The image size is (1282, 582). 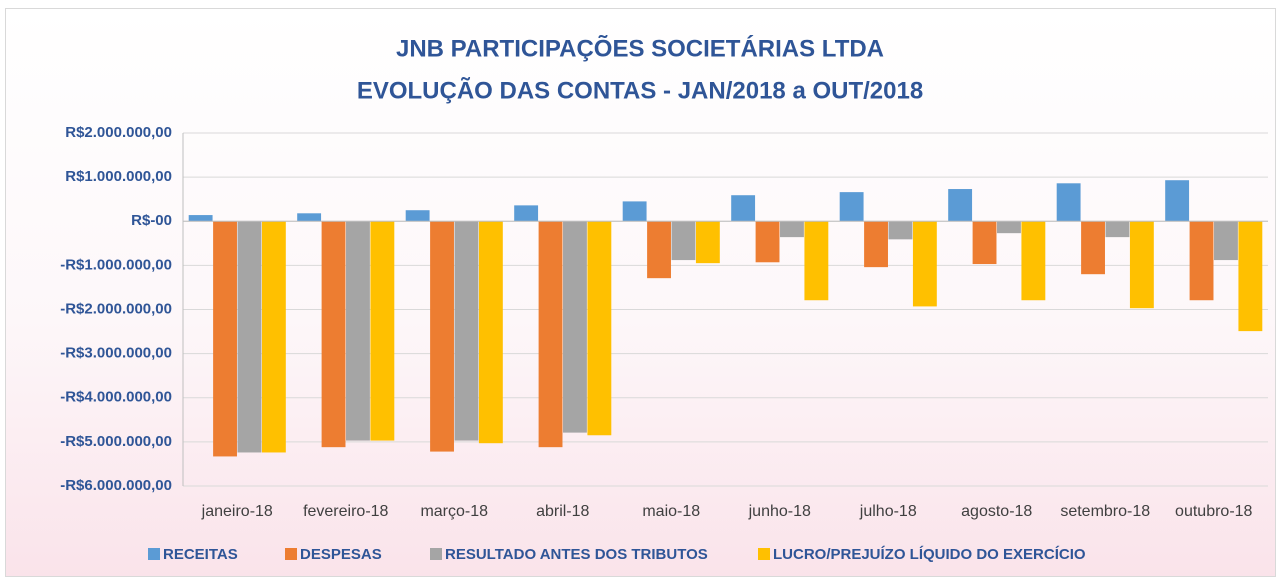 What do you see at coordinates (996, 511) in the screenshot?
I see `x-tick-label: agosto-18` at bounding box center [996, 511].